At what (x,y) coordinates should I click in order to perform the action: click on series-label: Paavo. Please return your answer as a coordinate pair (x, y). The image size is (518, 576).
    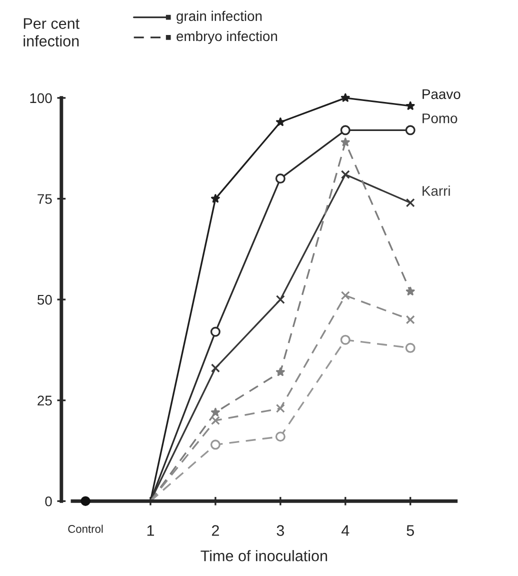
    Looking at the image, I should click on (441, 94).